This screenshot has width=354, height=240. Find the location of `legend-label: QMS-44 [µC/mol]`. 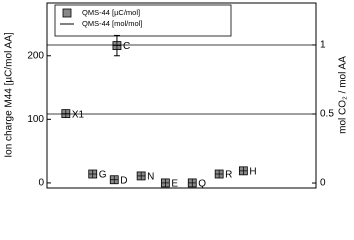

legend-label: QMS-44 [µC/mol] is located at coordinates (111, 12).